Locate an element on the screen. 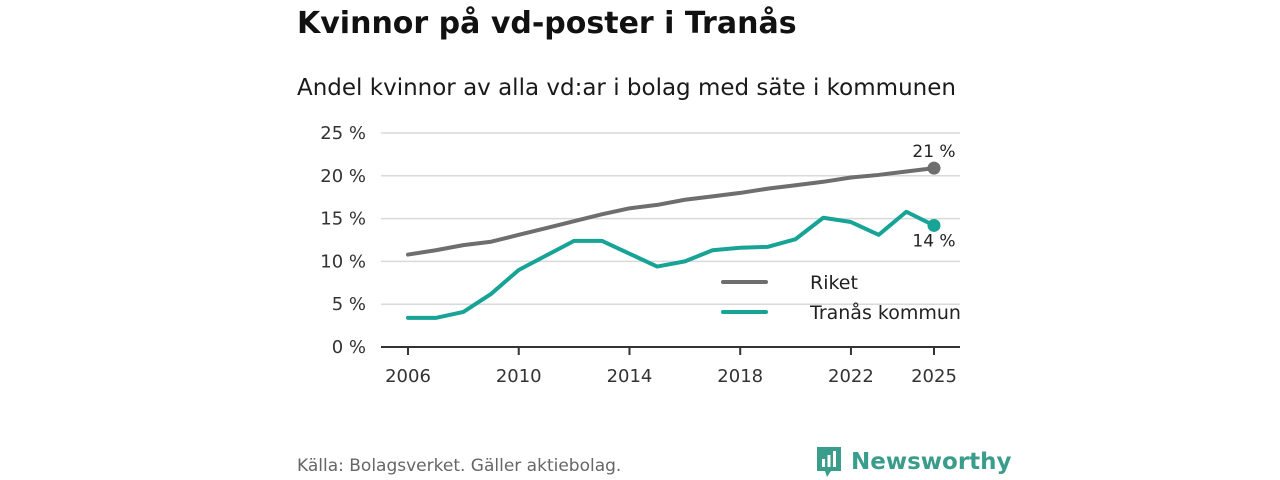  series-line-tranas is located at coordinates (671, 264).